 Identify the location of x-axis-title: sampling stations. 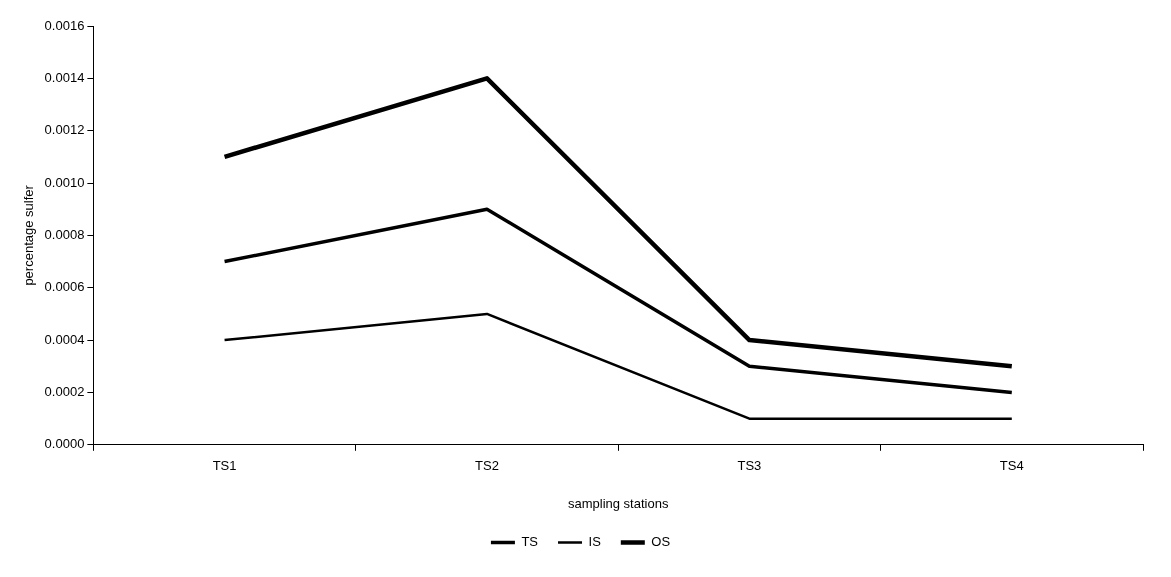
(618, 503).